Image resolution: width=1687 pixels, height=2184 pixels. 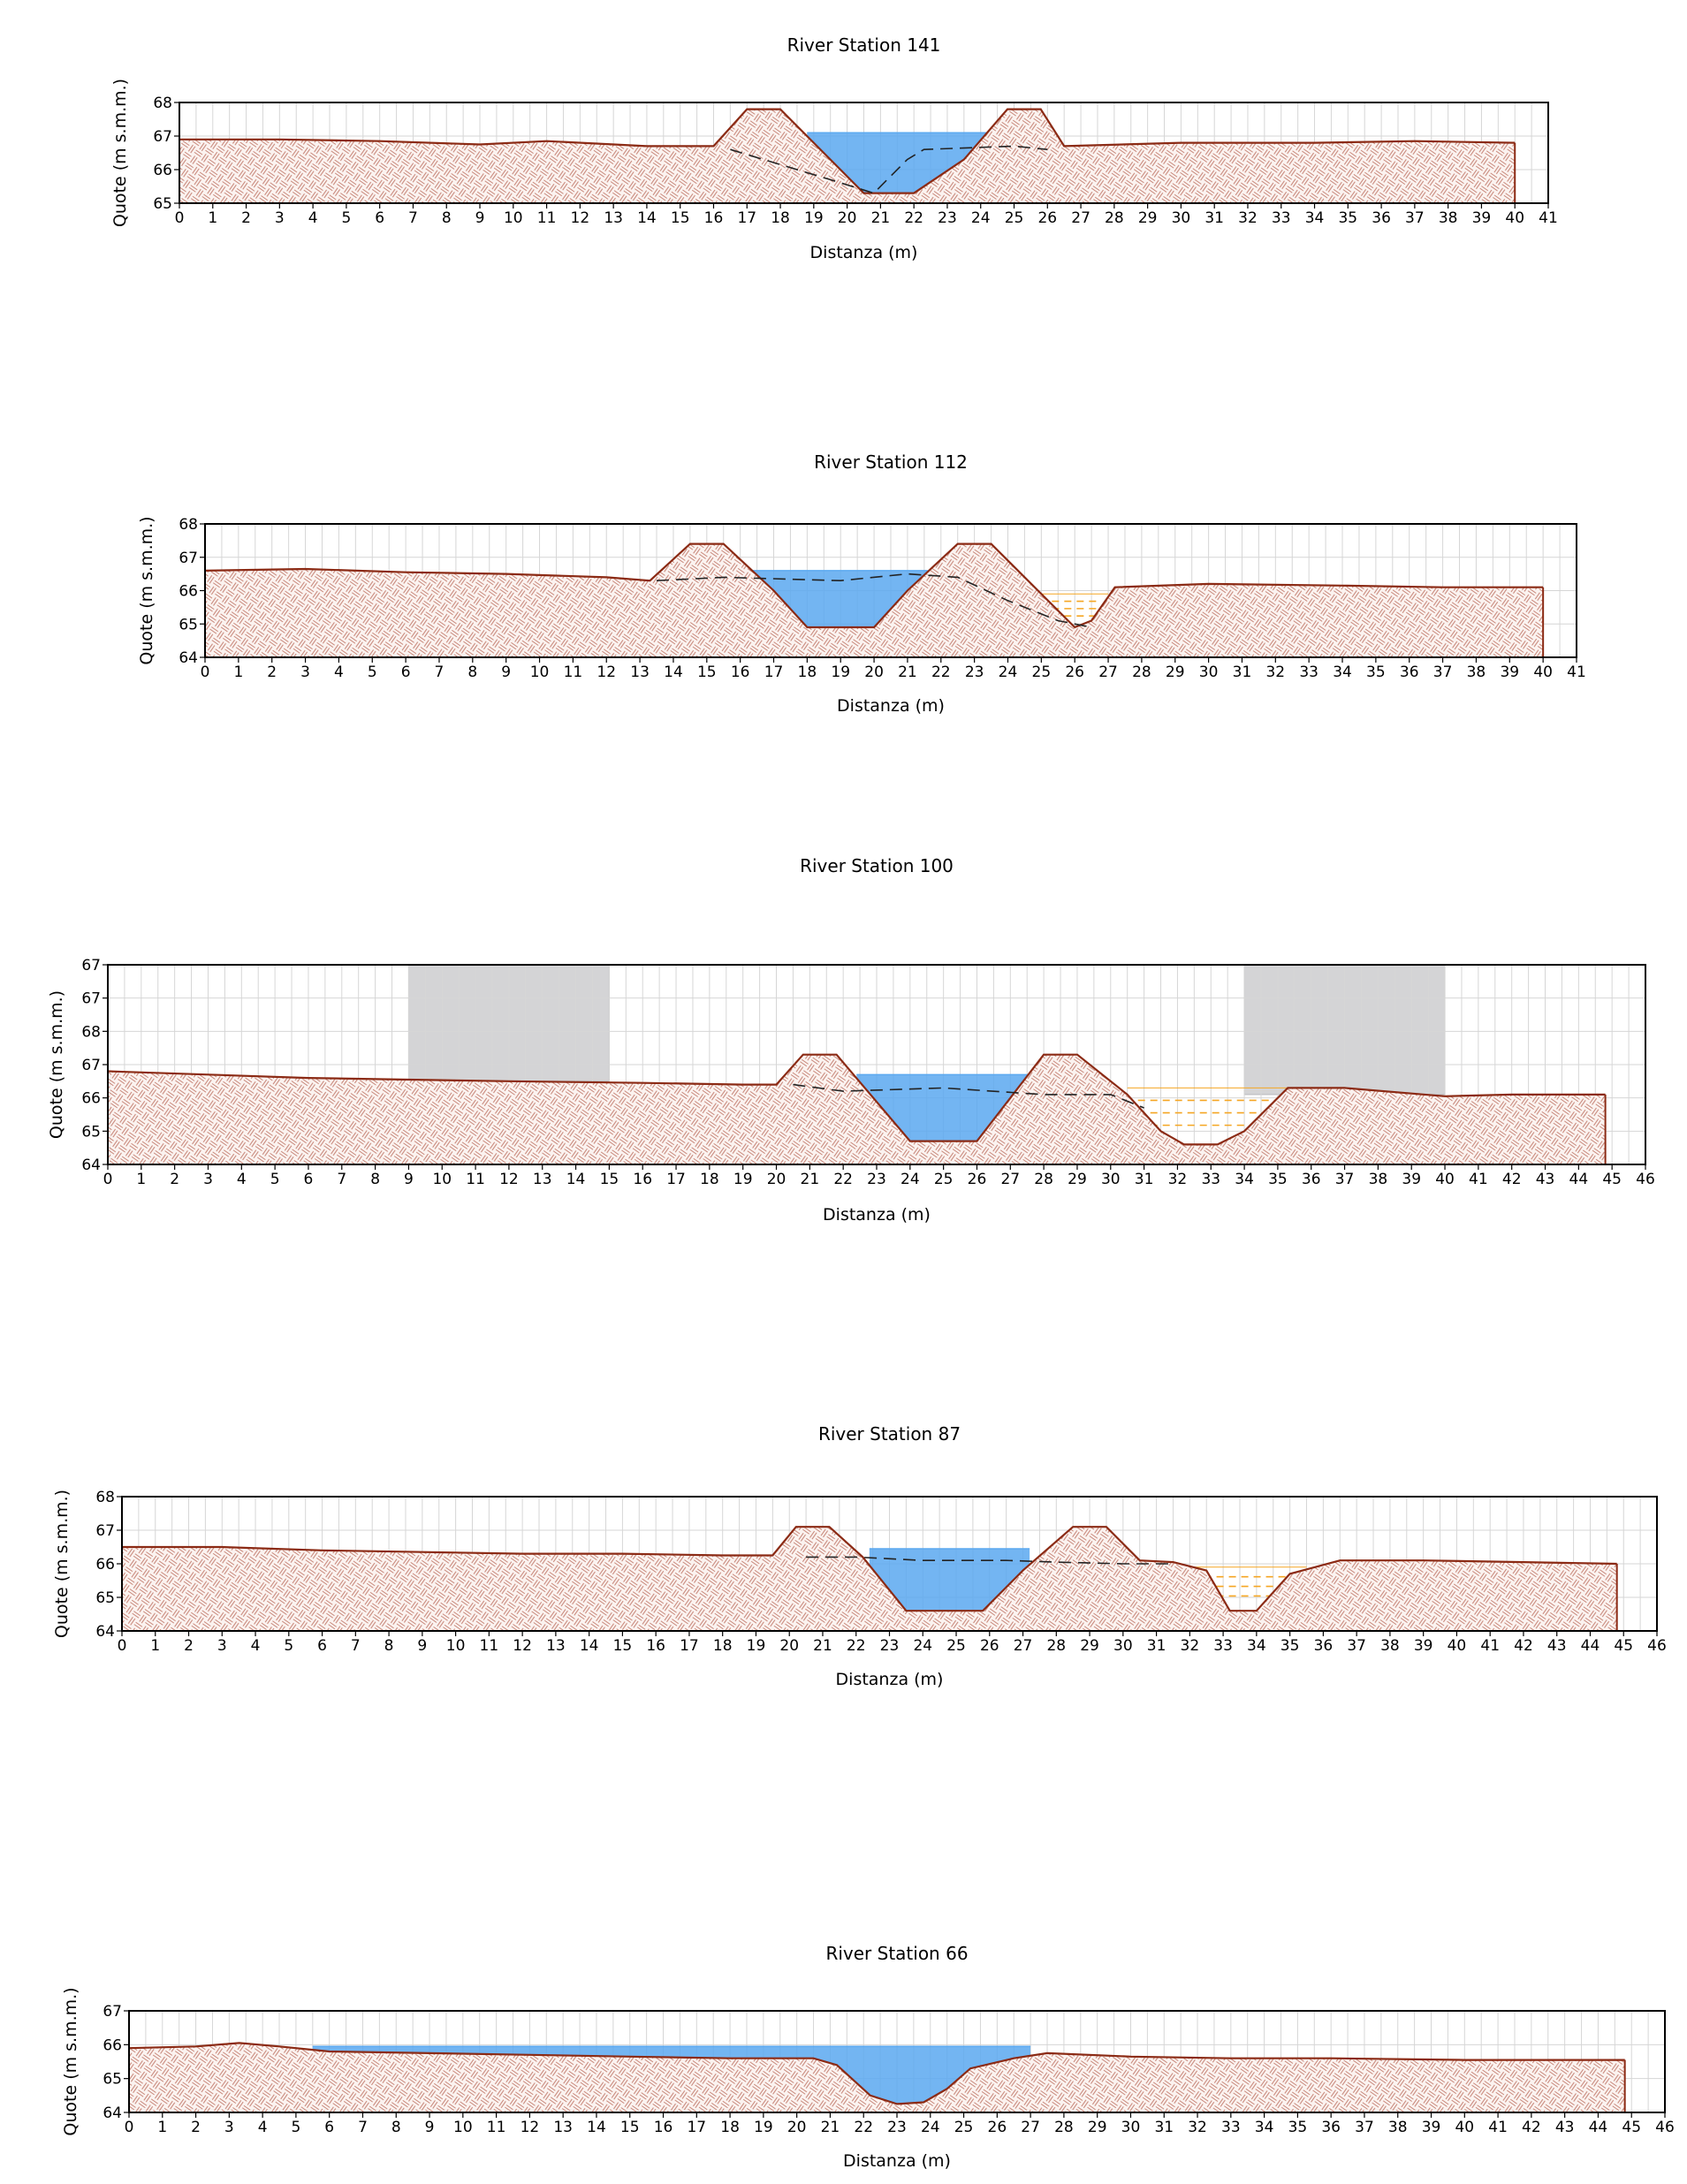 I want to click on chart-4-x-tick-label: 29, so click(x=1097, y=2127).